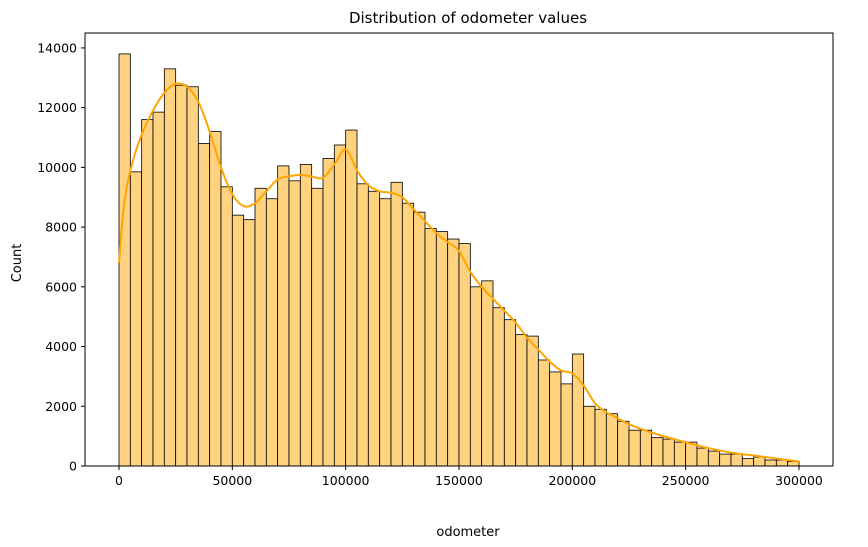  I want to click on y-axis-ticks: 0 2000 4000 6000 8000 10000 12000 14000, so click(61, 257).